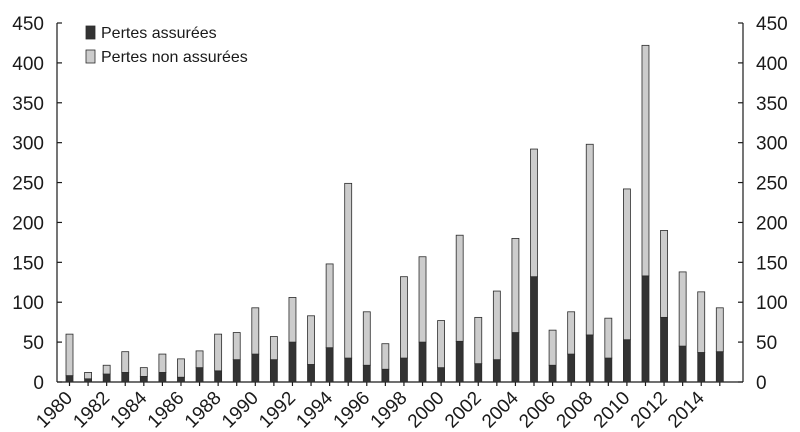  Describe the element at coordinates (218, 376) in the screenshot. I see `bar-insured-1988` at that location.